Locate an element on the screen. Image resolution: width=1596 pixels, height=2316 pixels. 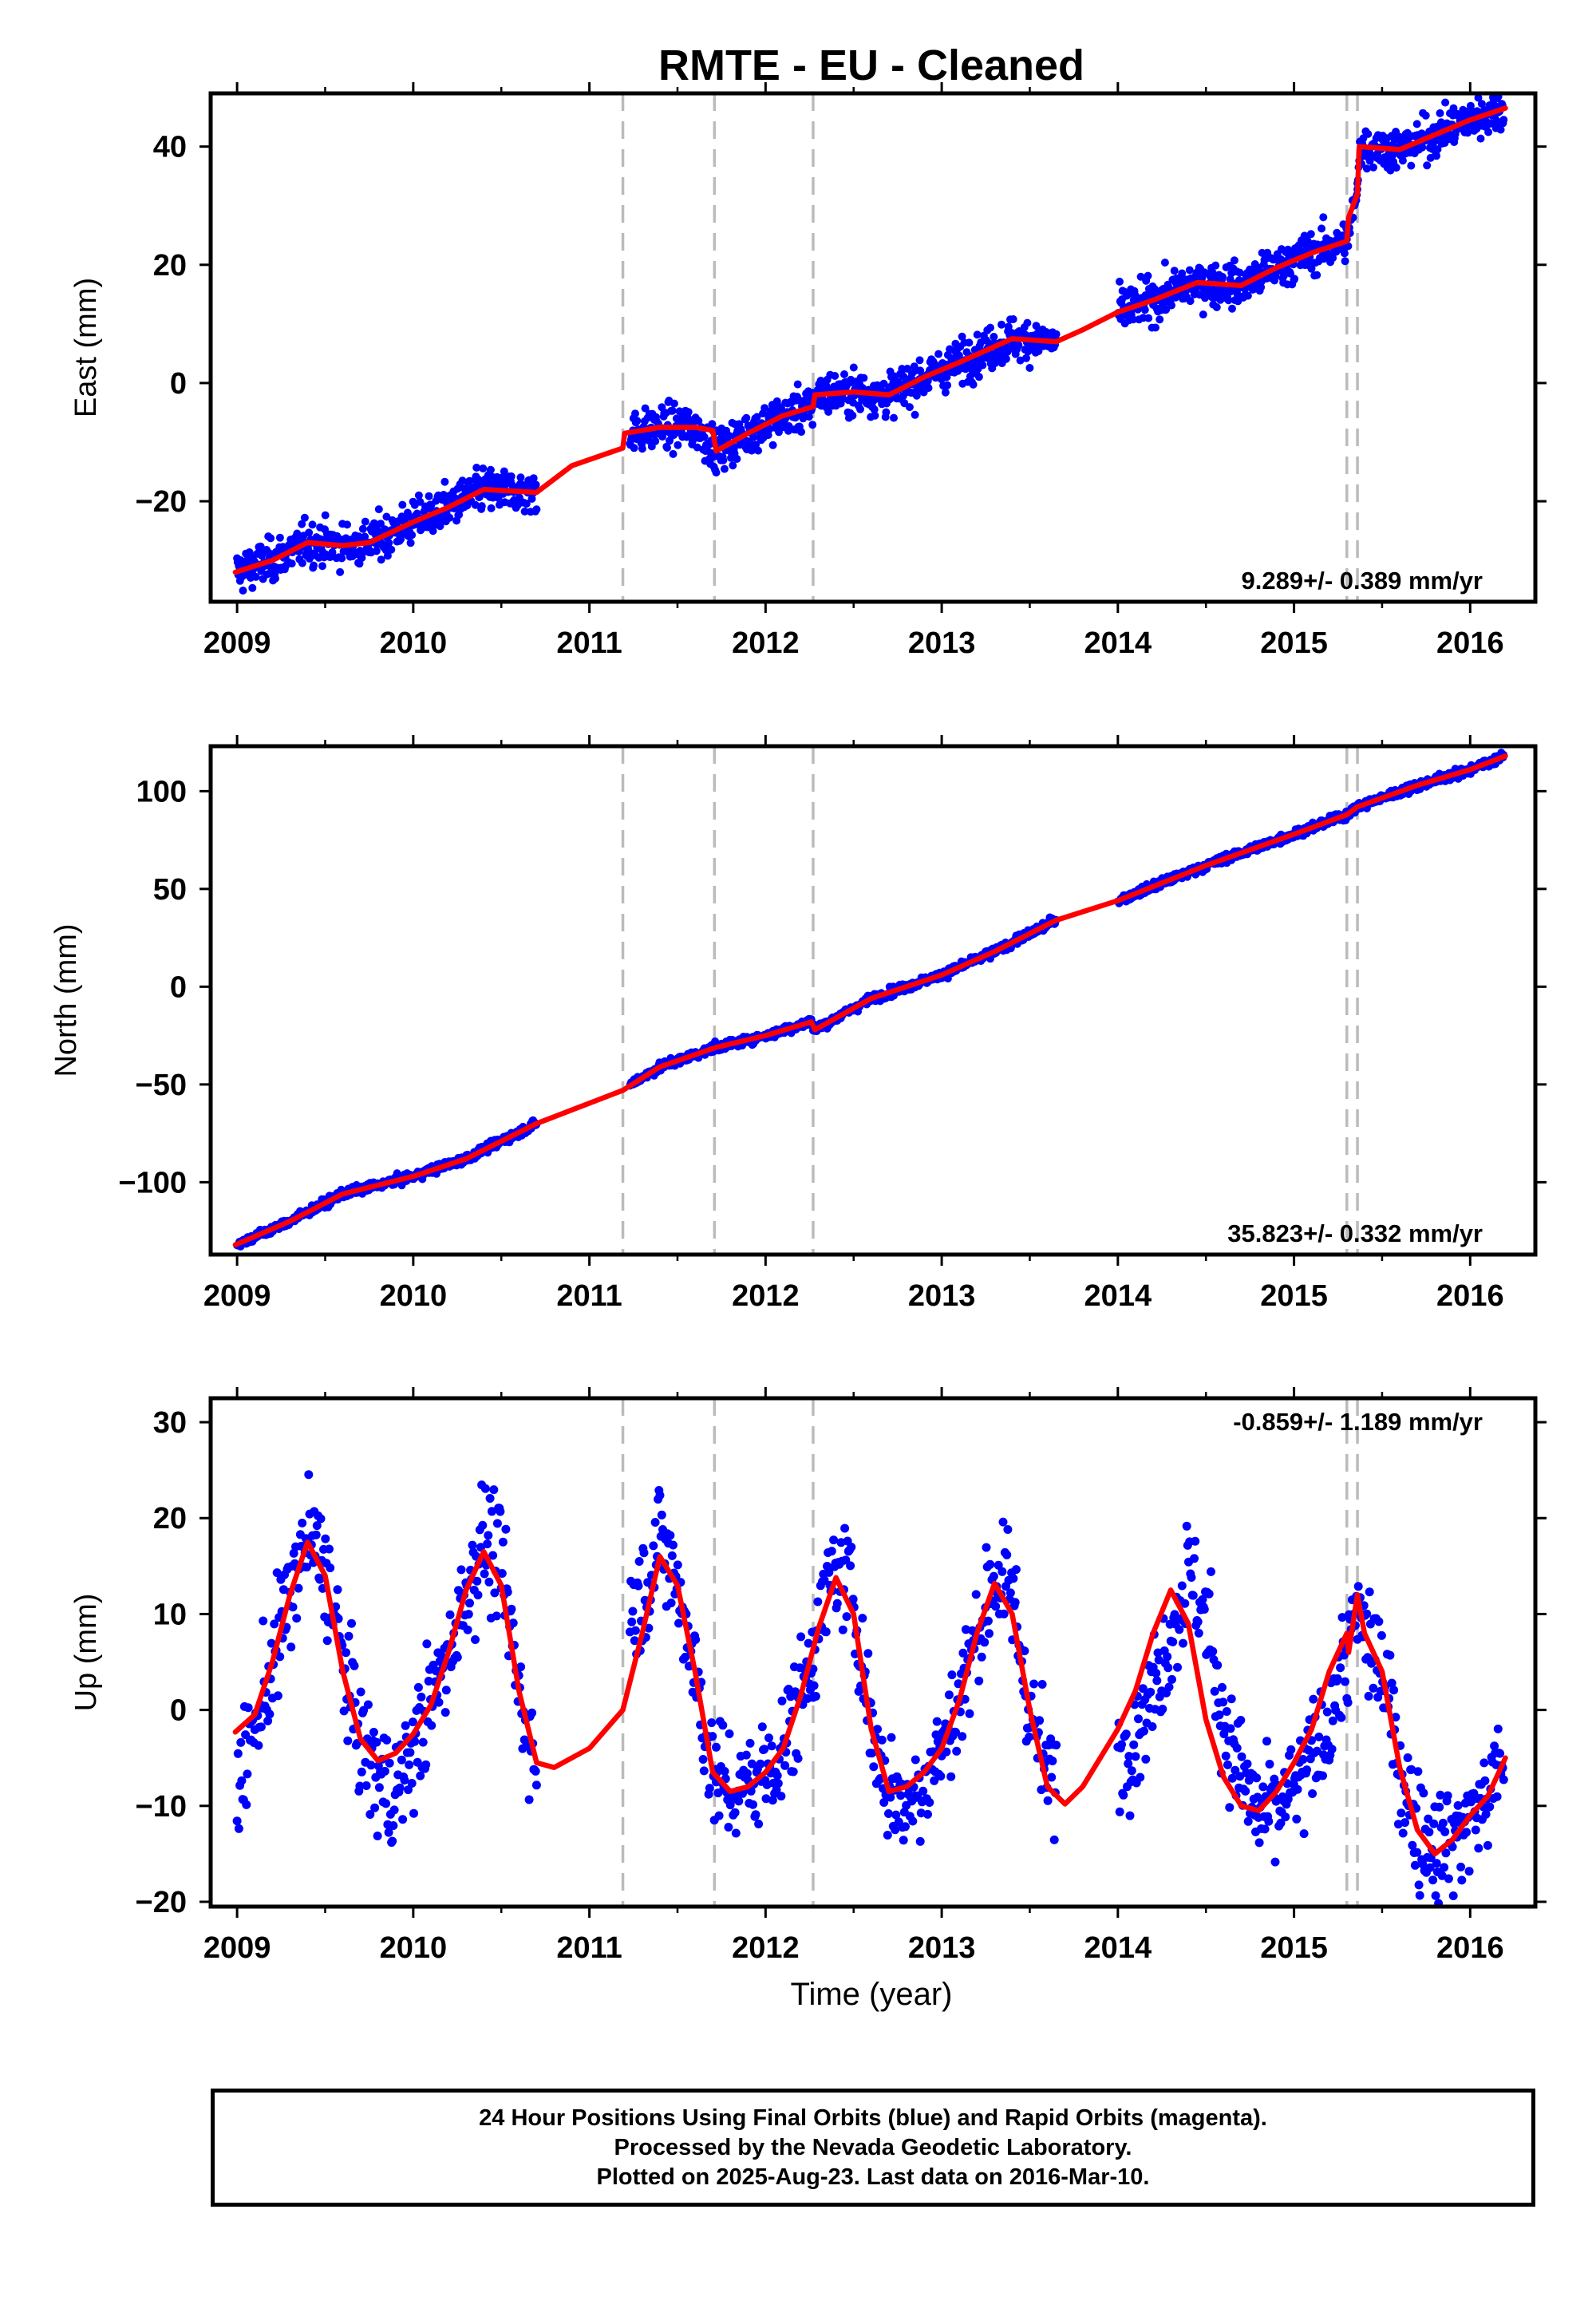
east-y-axis-label: East (mm) is located at coordinates (86, 347).